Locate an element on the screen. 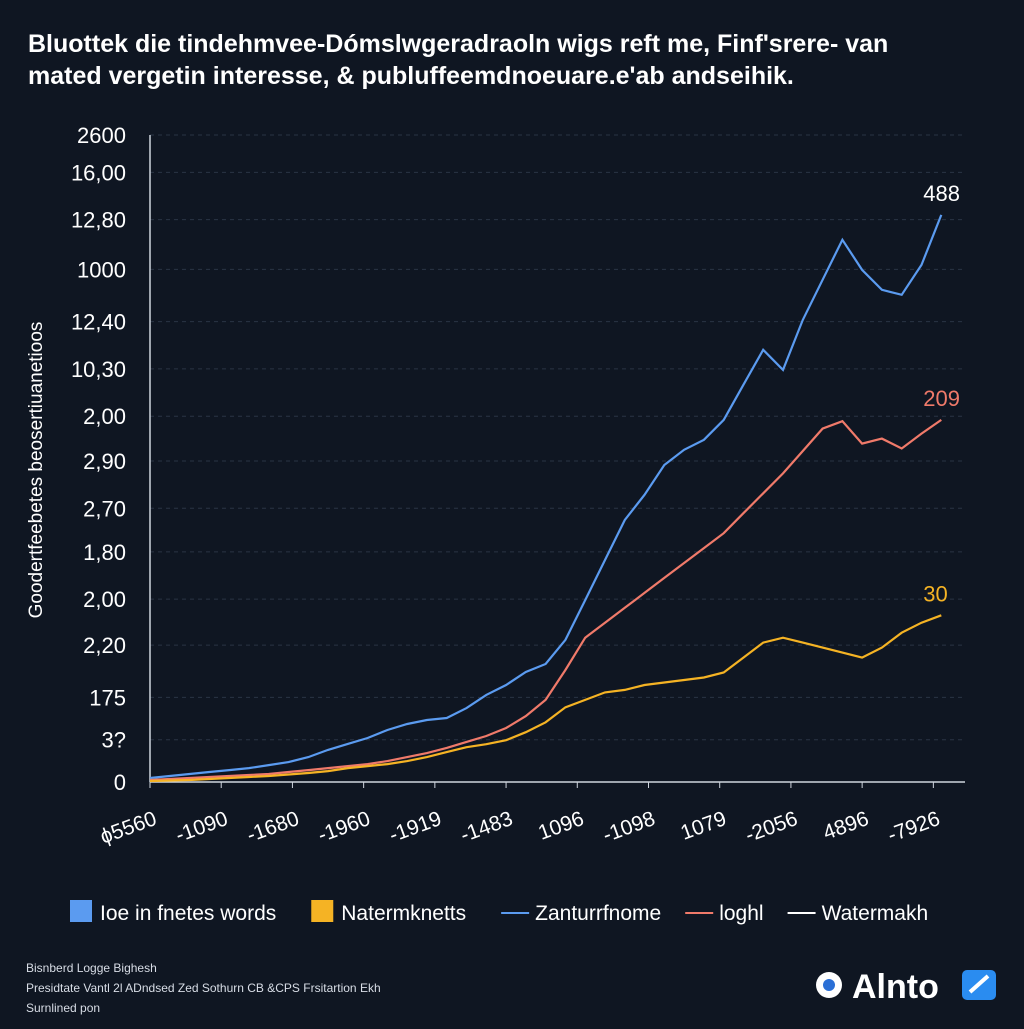  y-tick-label: 10,30 is located at coordinates (98, 369).